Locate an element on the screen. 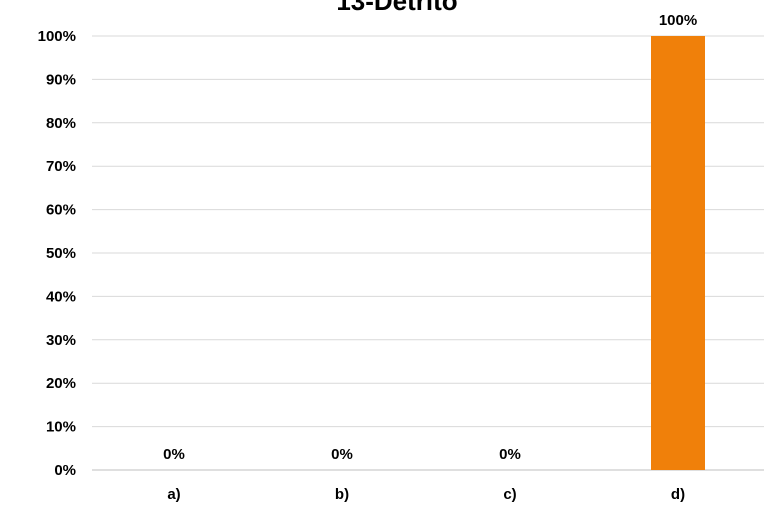 The height and width of the screenshot is (507, 764). y-tick-label: 20% is located at coordinates (61, 383).